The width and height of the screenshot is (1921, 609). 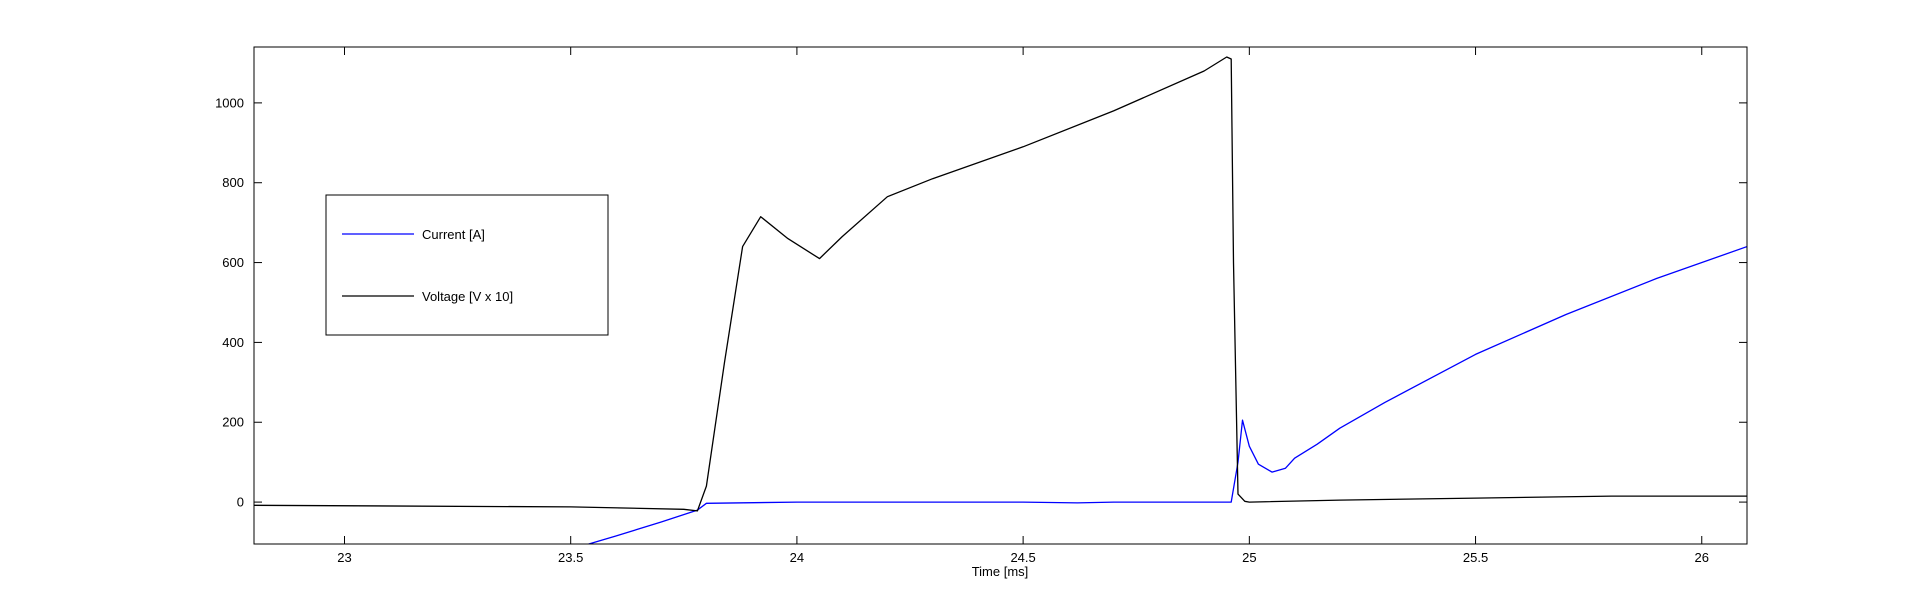 What do you see at coordinates (1249, 557) in the screenshot?
I see `x-tick-label: 25` at bounding box center [1249, 557].